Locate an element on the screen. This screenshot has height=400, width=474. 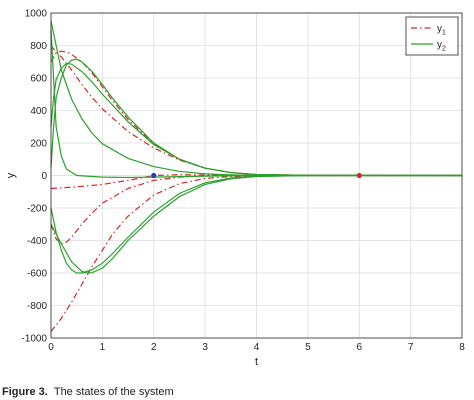
y-axis-label: y is located at coordinates (11, 175).